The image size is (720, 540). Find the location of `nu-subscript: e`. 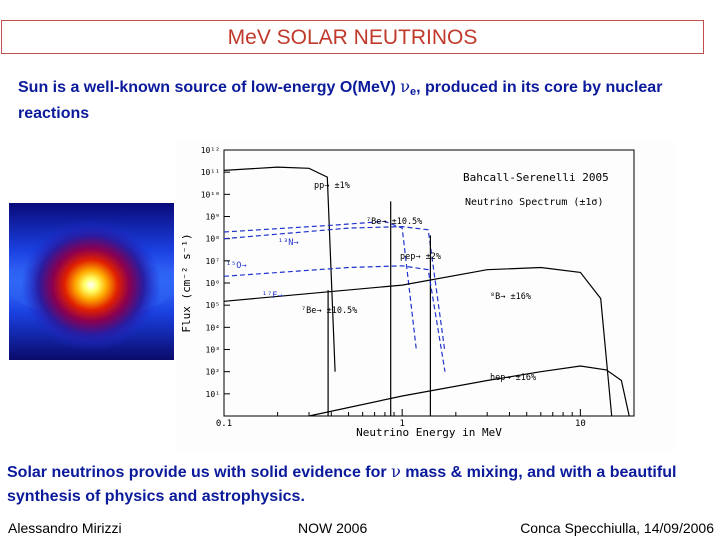

nu-subscript: e is located at coordinates (413, 92).